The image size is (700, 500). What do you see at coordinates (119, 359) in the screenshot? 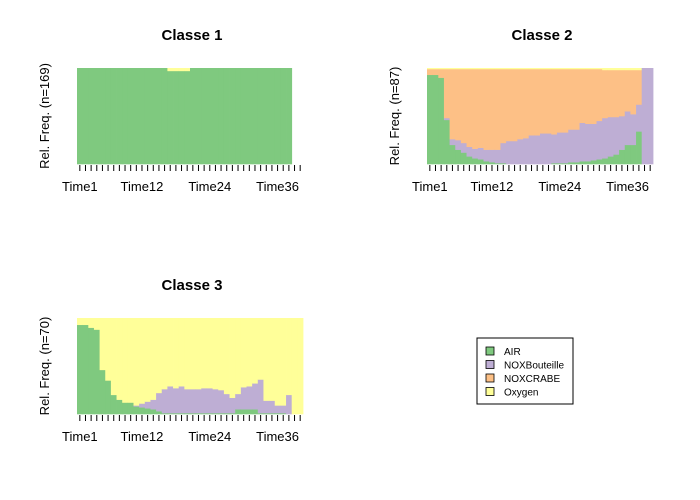
I see `bar-segment-oxygen-t8` at bounding box center [119, 359].